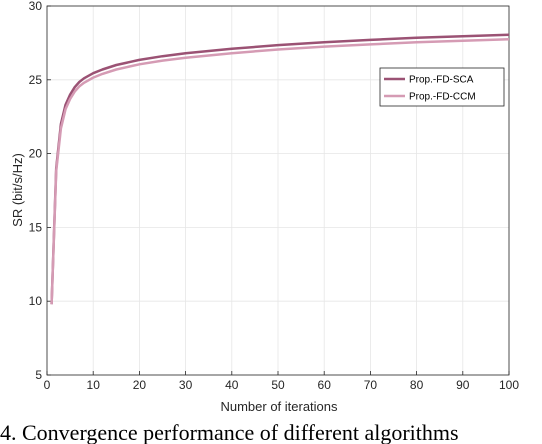 The image size is (542, 444). Describe the element at coordinates (509, 385) in the screenshot. I see `x-tick-label: 100` at that location.